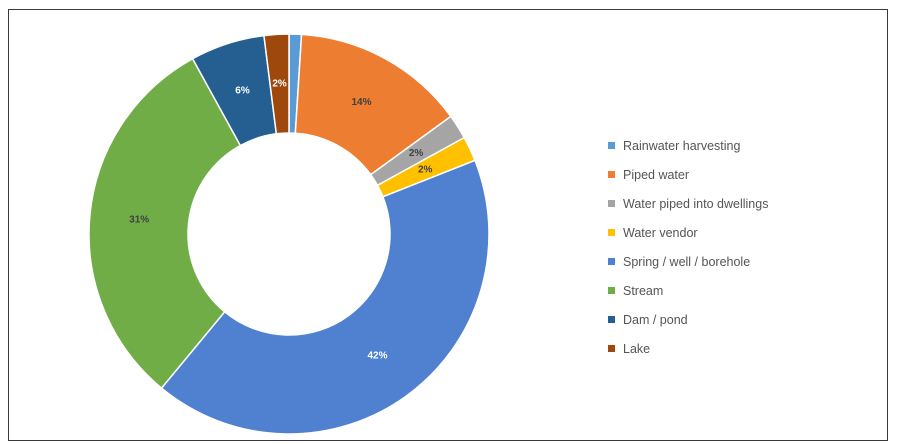  What do you see at coordinates (682, 145) in the screenshot?
I see `legend-label: Rainwater harvesting` at bounding box center [682, 145].